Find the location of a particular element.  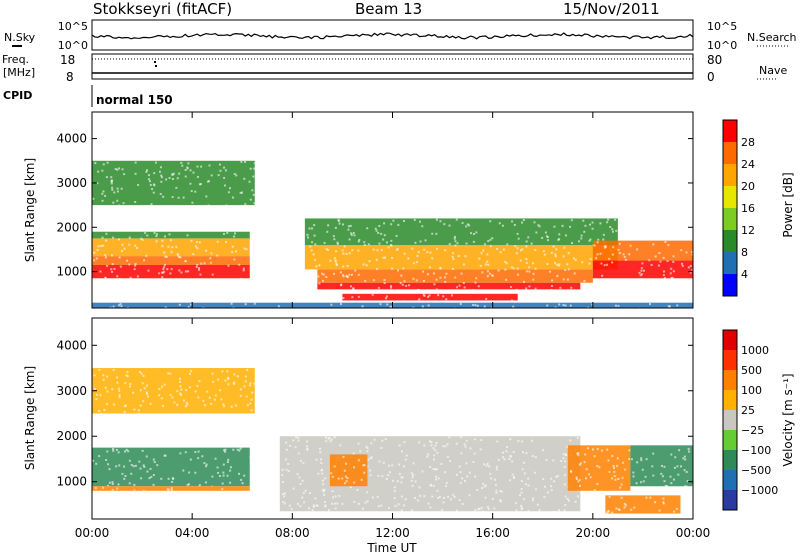

x-tick-label: 12:00 is located at coordinates (392, 533).